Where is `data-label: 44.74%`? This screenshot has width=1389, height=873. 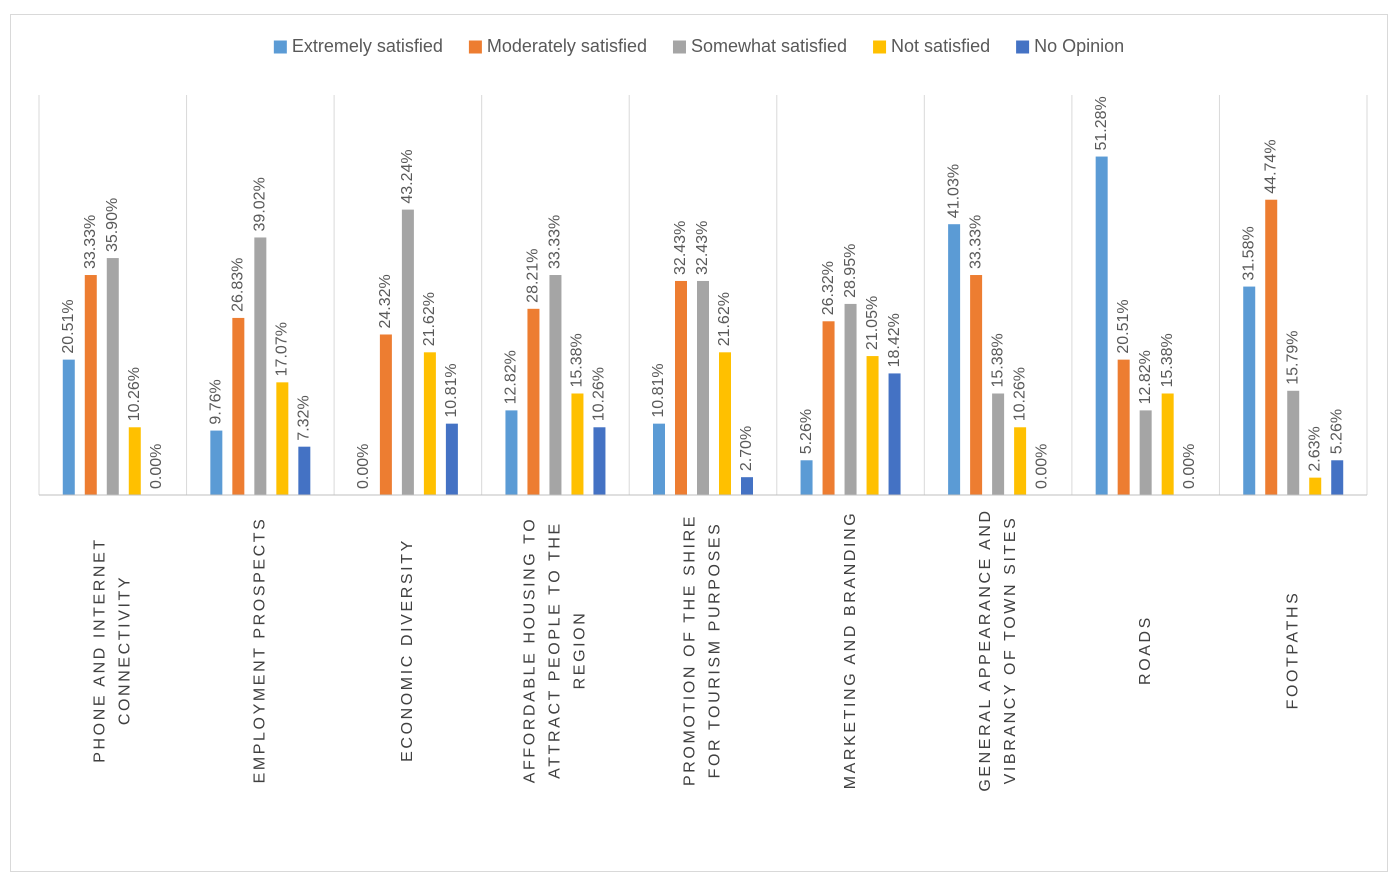
data-label: 44.74% is located at coordinates (1270, 166).